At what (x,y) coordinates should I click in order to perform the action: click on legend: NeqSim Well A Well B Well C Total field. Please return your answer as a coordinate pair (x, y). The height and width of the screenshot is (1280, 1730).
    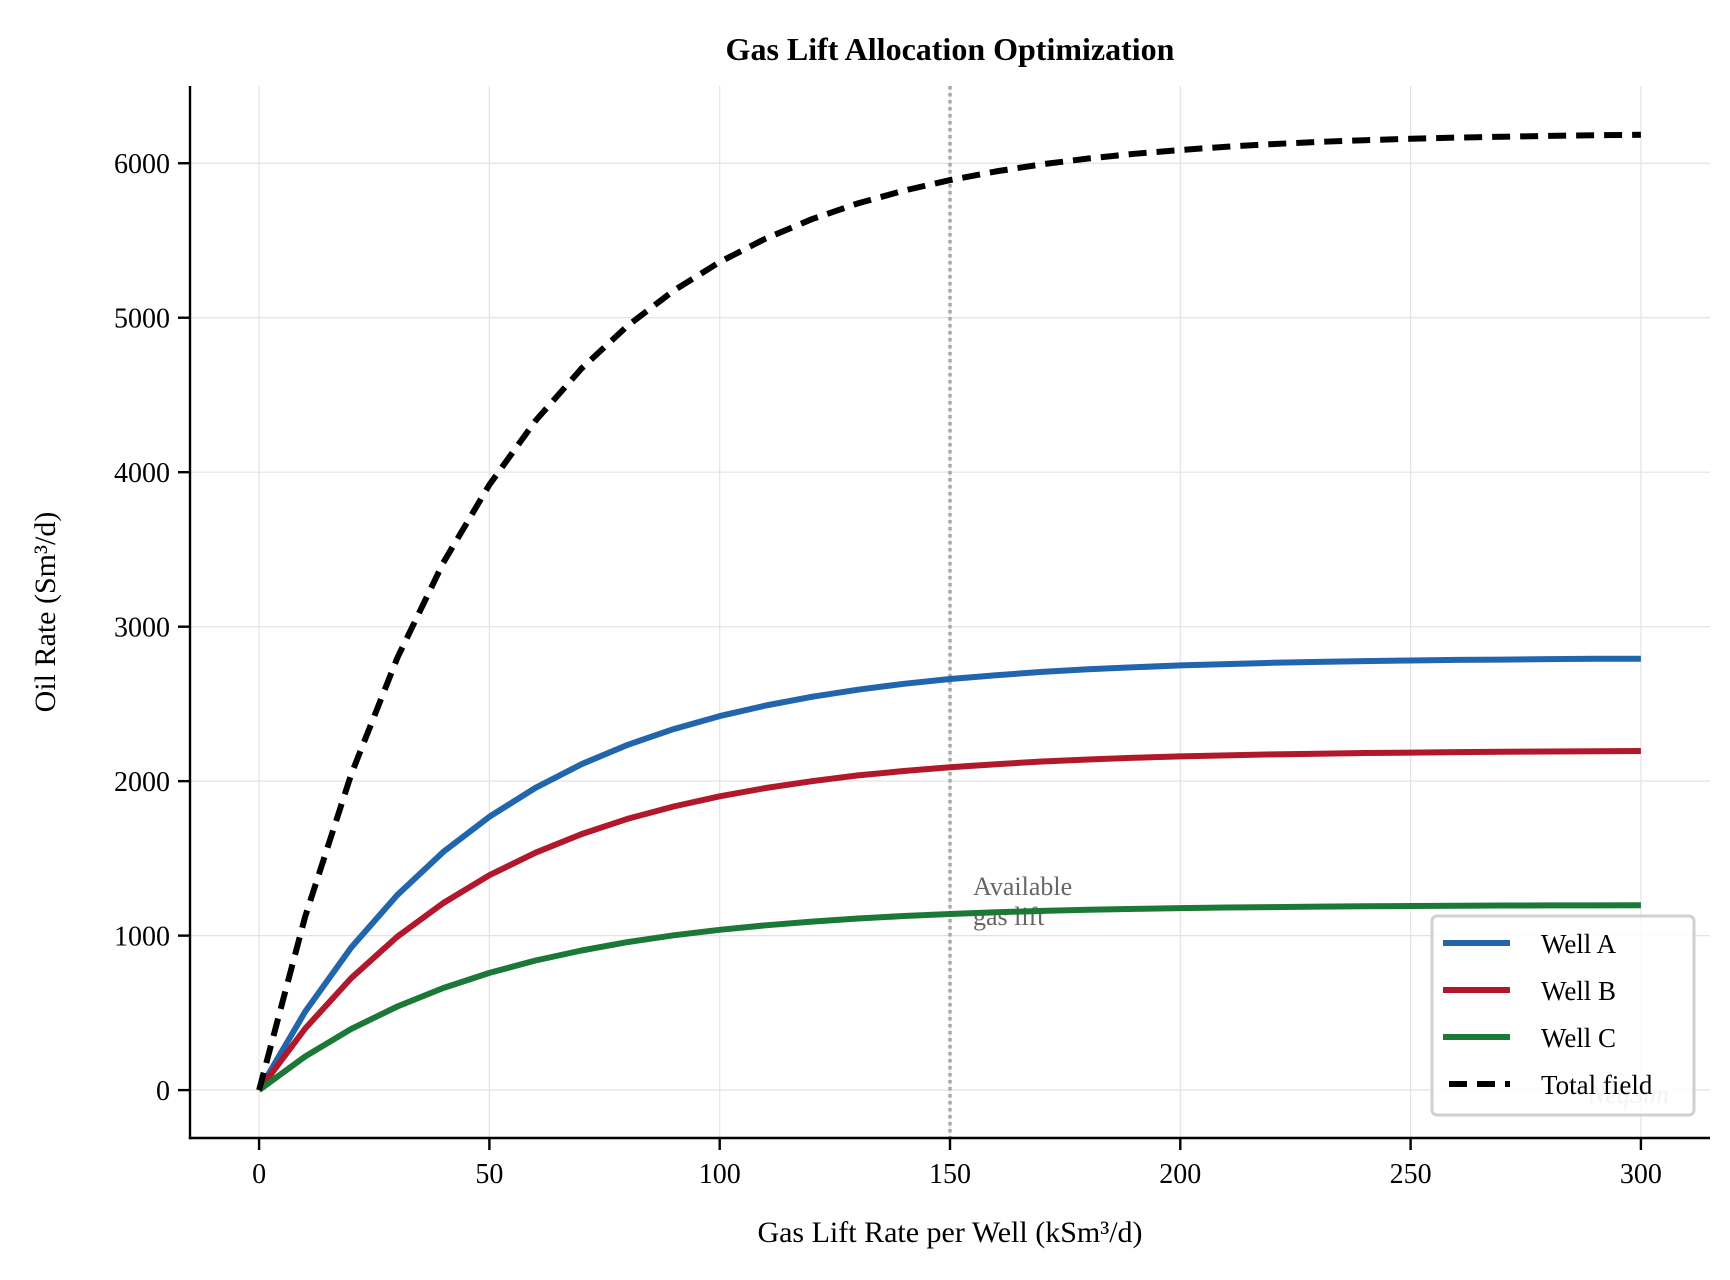
    Looking at the image, I should click on (1563, 1015).